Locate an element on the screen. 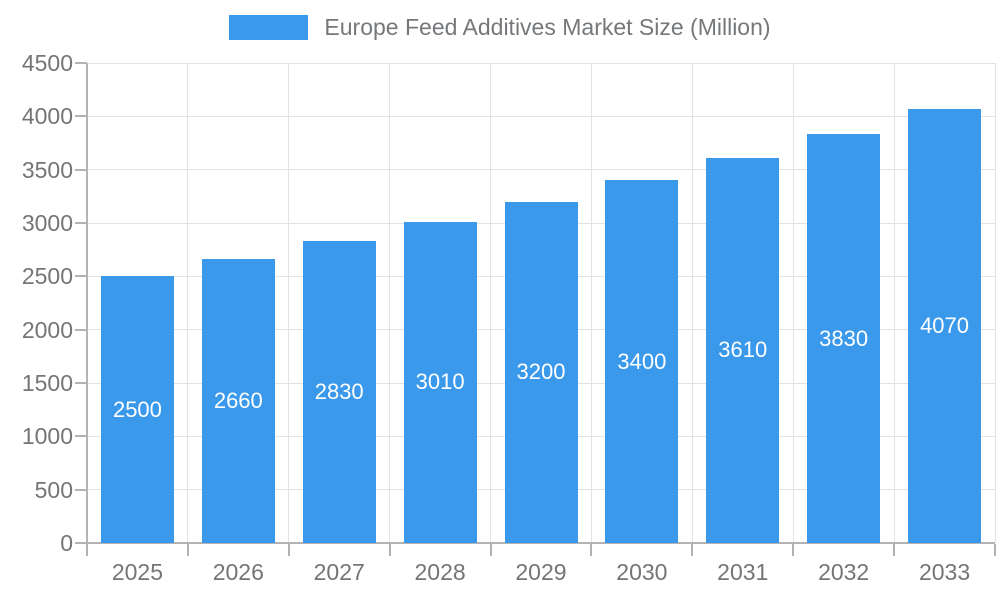 This screenshot has height=600, width=1000. bar-value-label: 2500 is located at coordinates (137, 409).